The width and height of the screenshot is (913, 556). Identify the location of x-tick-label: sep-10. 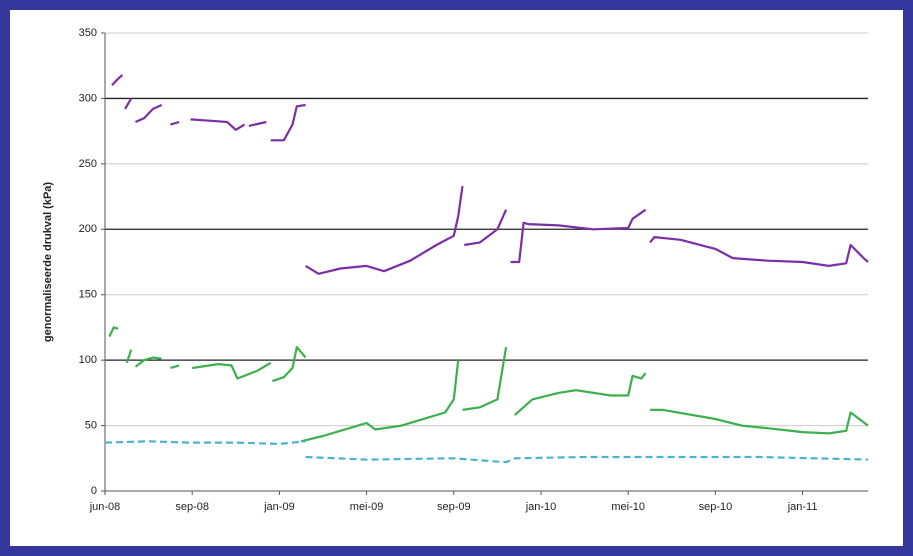
(716, 507).